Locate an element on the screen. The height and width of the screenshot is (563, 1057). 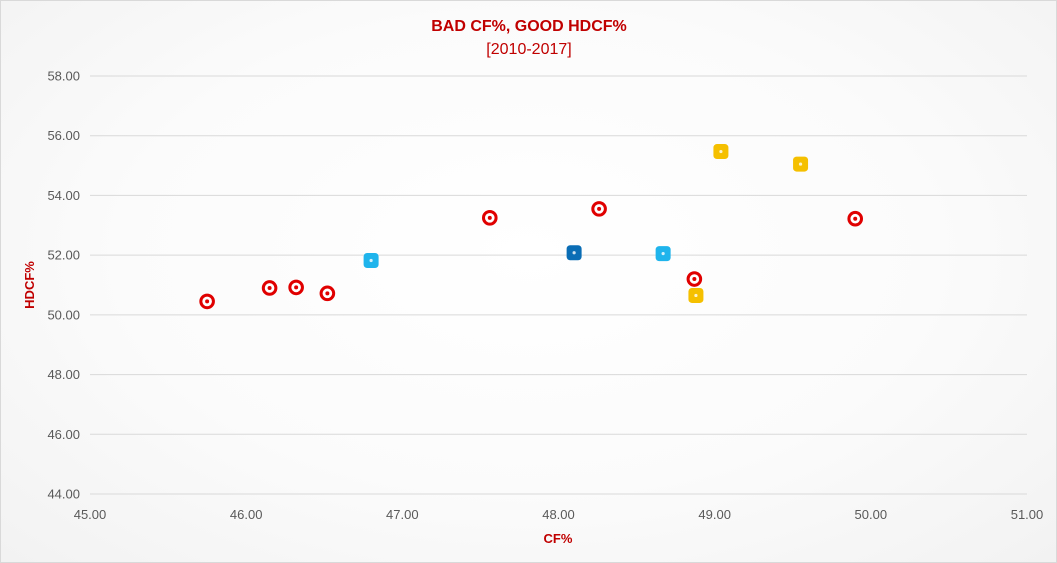
x-tick-label: 45.00 is located at coordinates (90, 514).